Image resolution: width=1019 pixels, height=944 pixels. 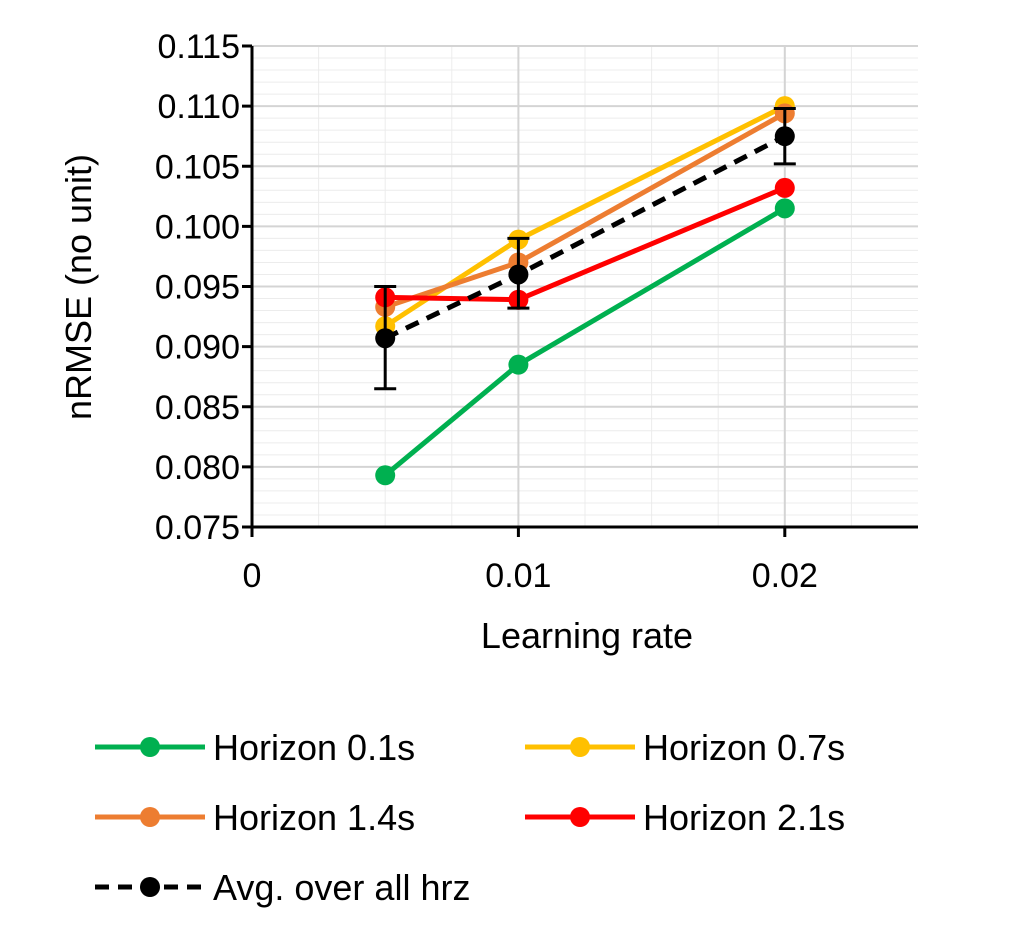 What do you see at coordinates (198, 107) in the screenshot?
I see `y-tick-label: 0.110` at bounding box center [198, 107].